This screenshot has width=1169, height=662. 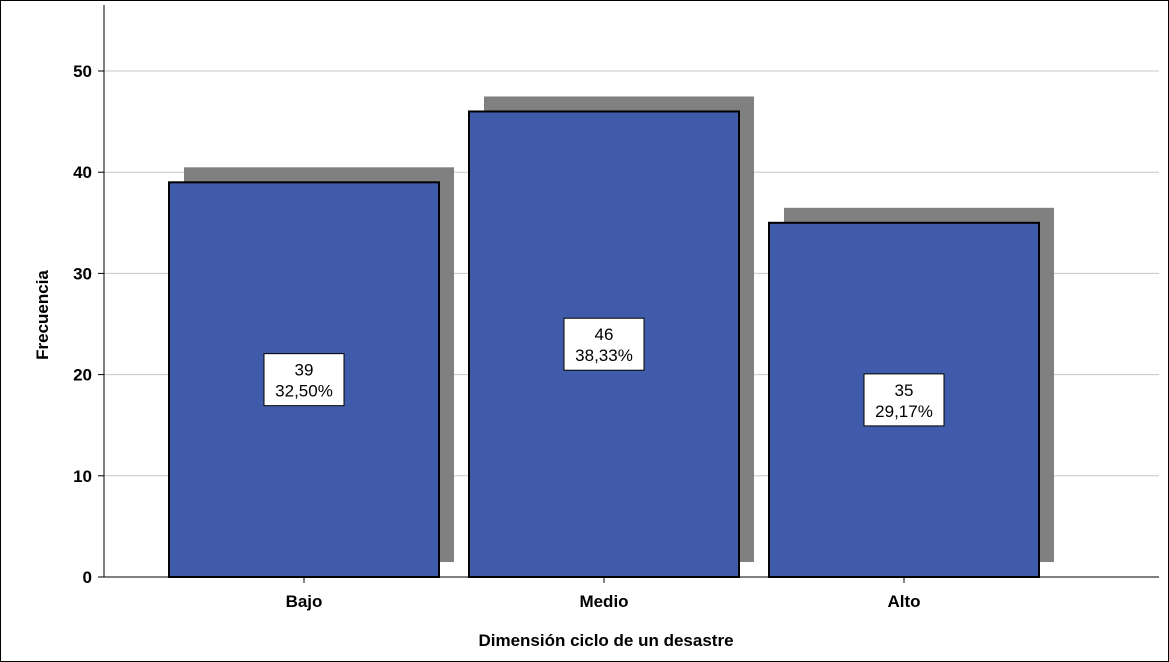 I want to click on y-tick-label: 30, so click(x=82, y=273).